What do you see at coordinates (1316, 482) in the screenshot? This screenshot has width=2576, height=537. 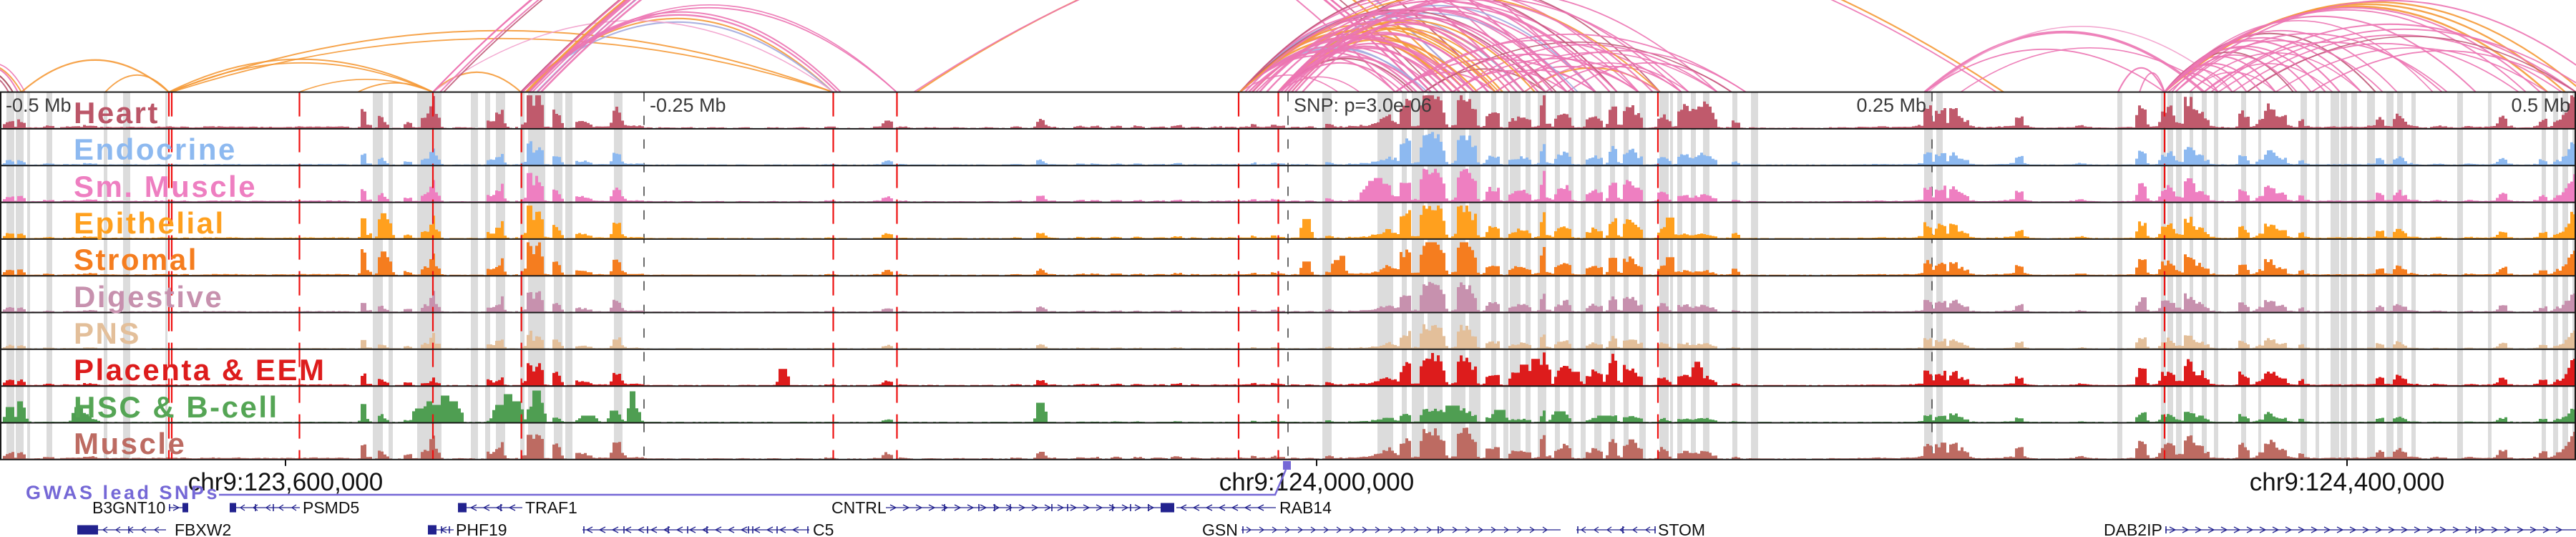 I see `svg-text: chr9:124,000,000` at bounding box center [1316, 482].